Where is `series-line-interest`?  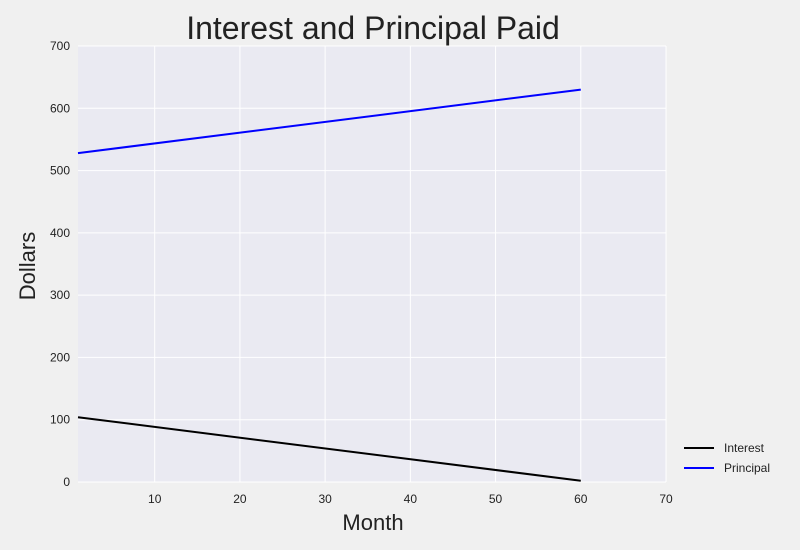
series-line-interest is located at coordinates (329, 449).